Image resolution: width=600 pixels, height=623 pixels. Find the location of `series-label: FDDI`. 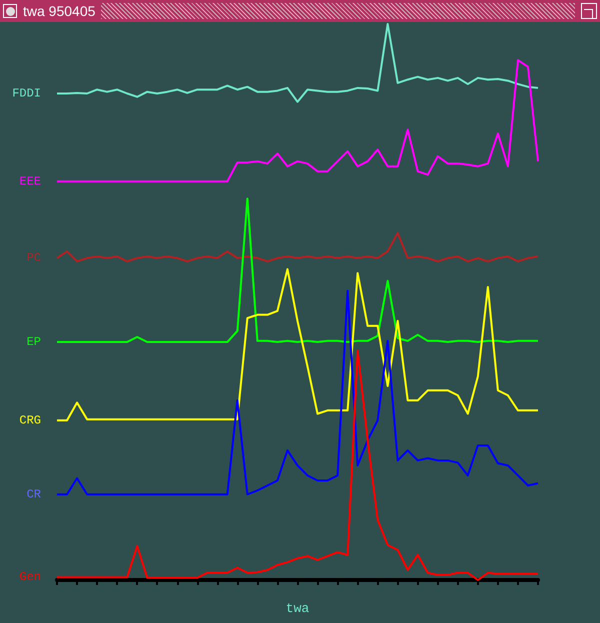

series-label: FDDI is located at coordinates (26, 93).